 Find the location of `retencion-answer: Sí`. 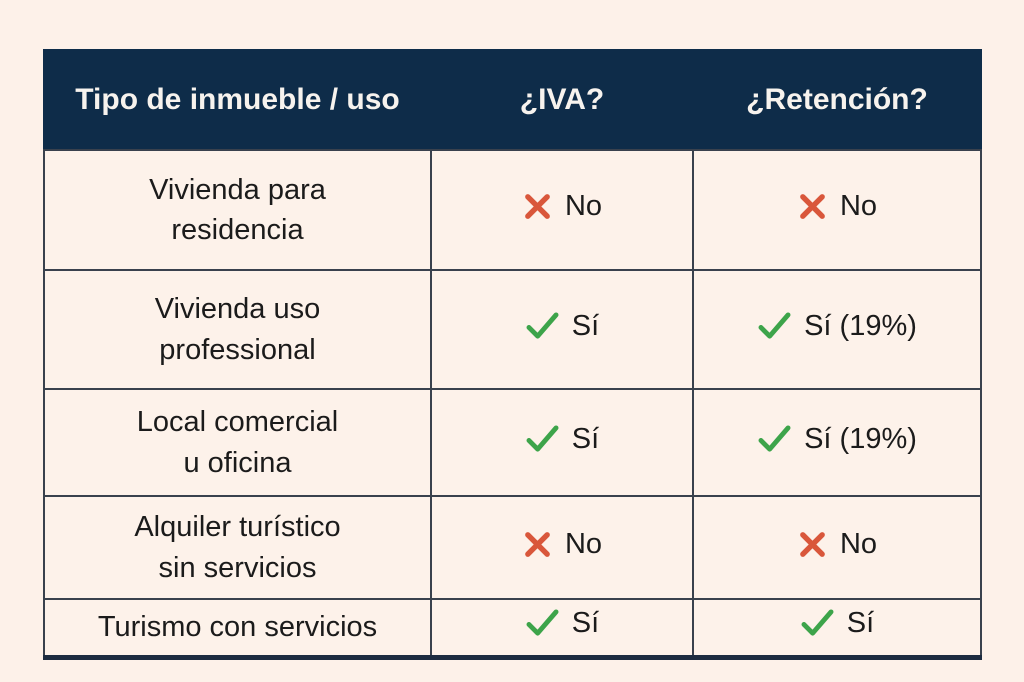

retencion-answer: Sí is located at coordinates (837, 623).